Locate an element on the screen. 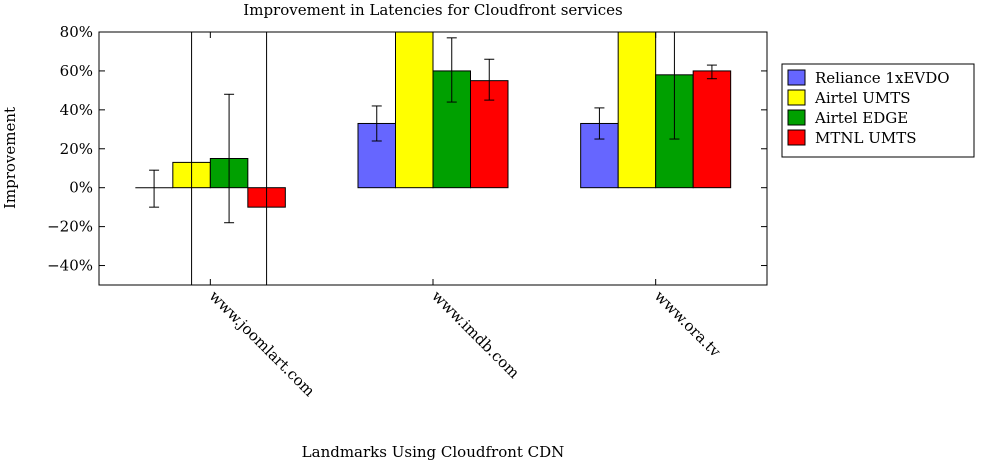 The image size is (995, 465). y-axis-label: Improvement is located at coordinates (10, 158).